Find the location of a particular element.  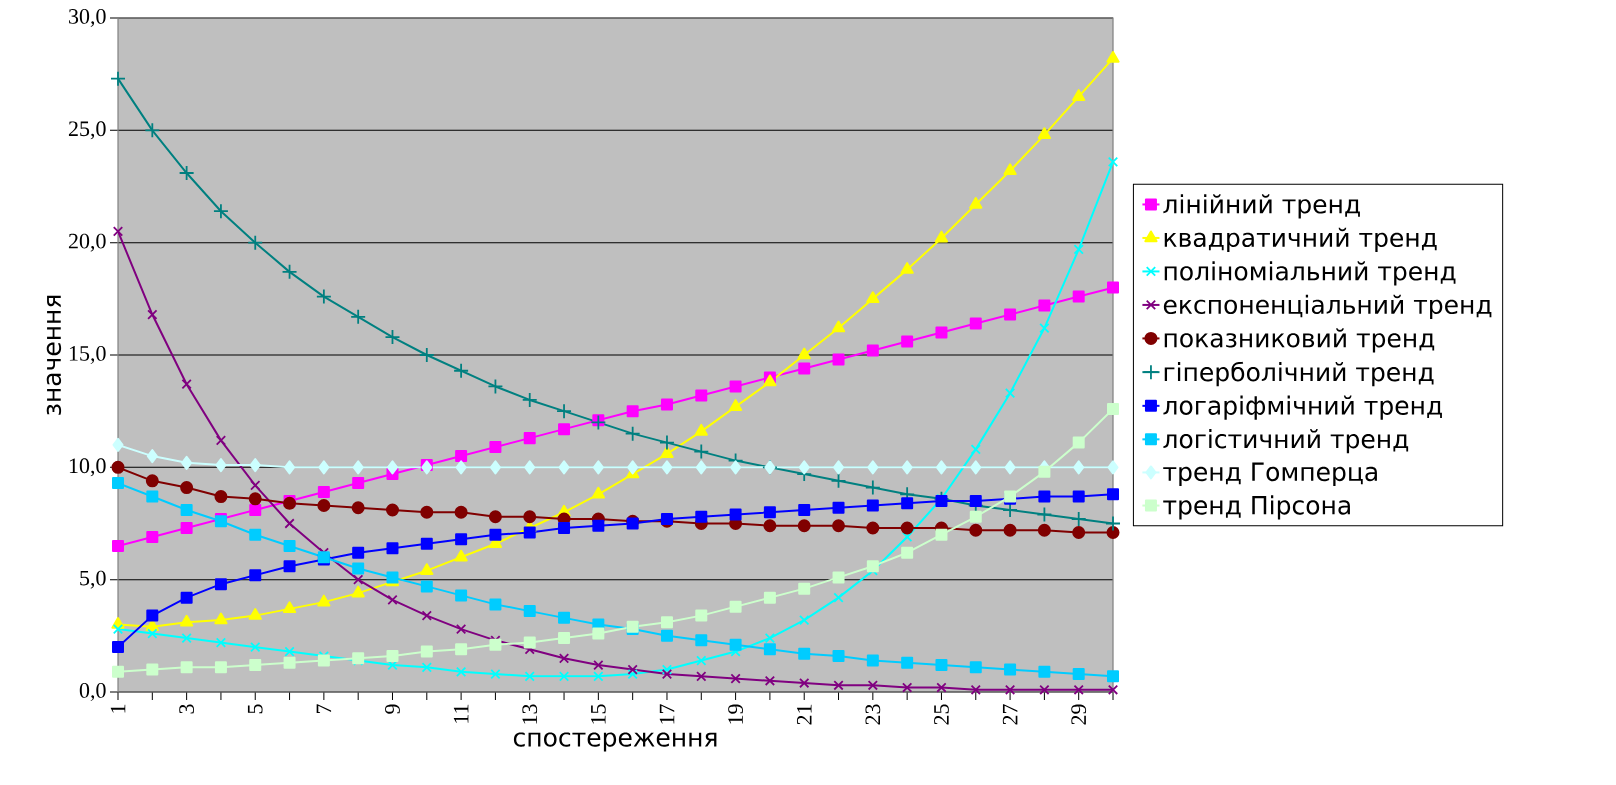

y-tick-label: 0,0 is located at coordinates (92, 692).